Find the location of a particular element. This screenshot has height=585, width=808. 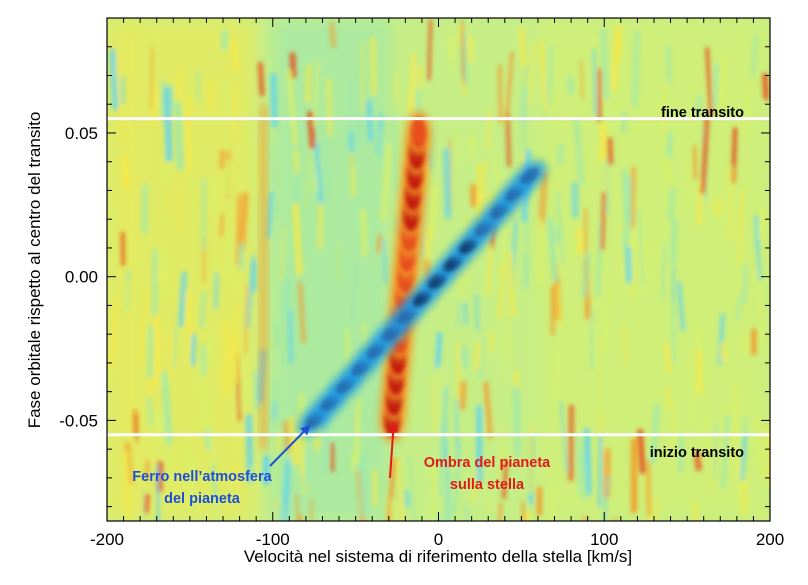

iron-annotation-arrow is located at coordinates (290, 445).